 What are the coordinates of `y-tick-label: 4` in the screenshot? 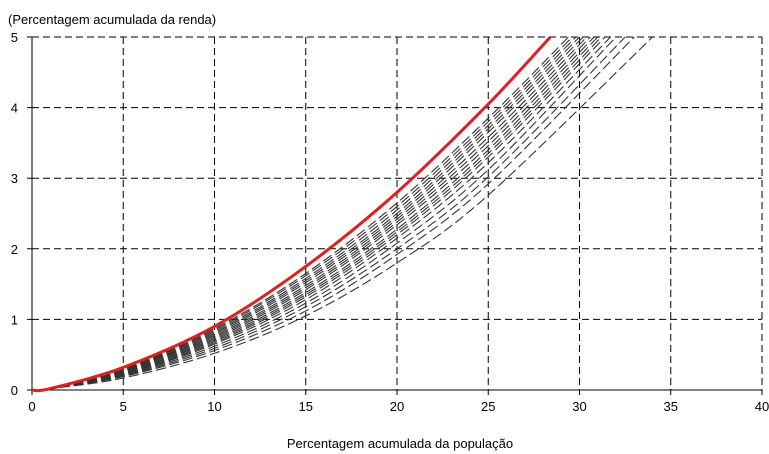 It's located at (14, 108).